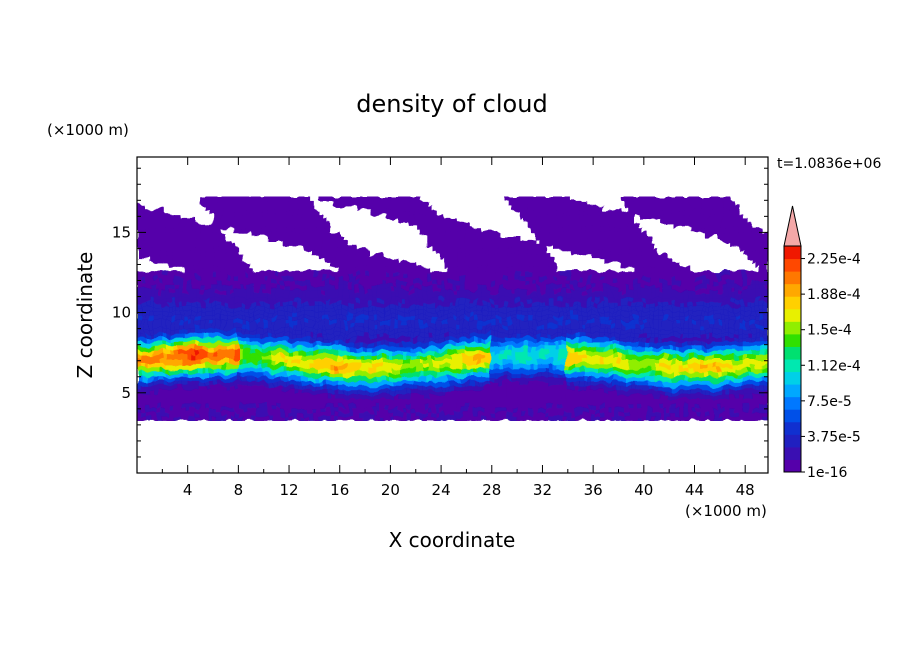 This screenshot has width=904, height=654. Describe the element at coordinates (289, 490) in the screenshot. I see `x-tick-label: 12` at that location.